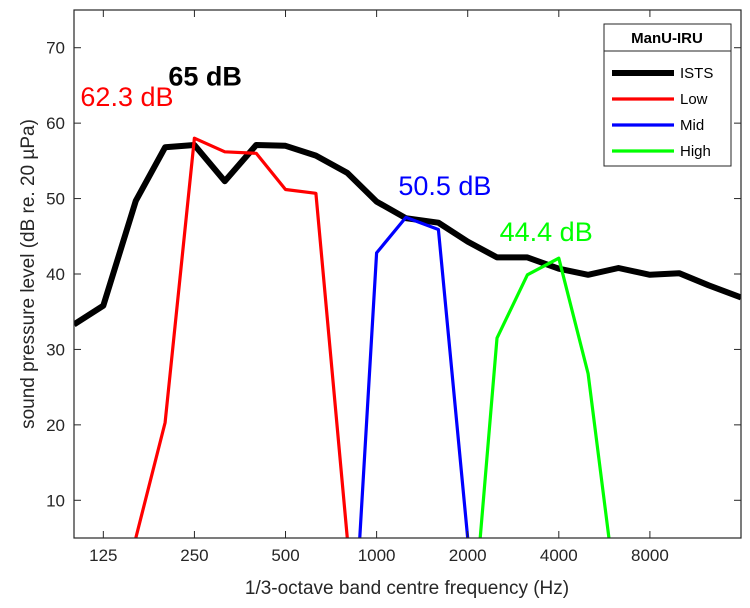  I want to click on legend-label-mid: Mid, so click(692, 125).